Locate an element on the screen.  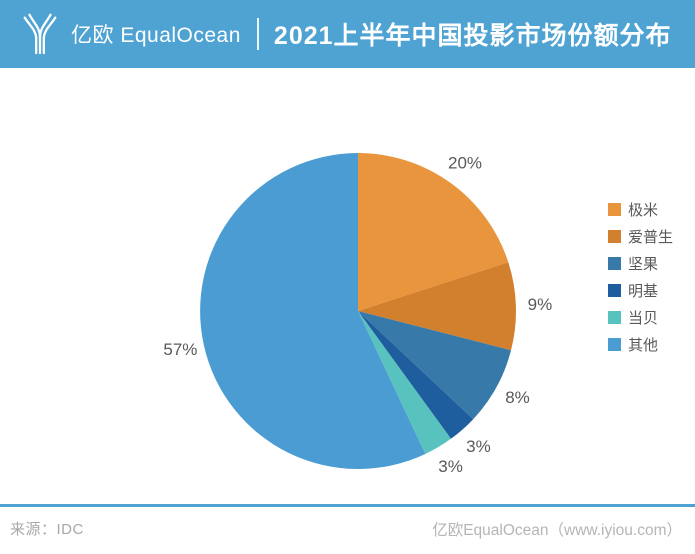
legend-label: 爱普生 is located at coordinates (651, 237).